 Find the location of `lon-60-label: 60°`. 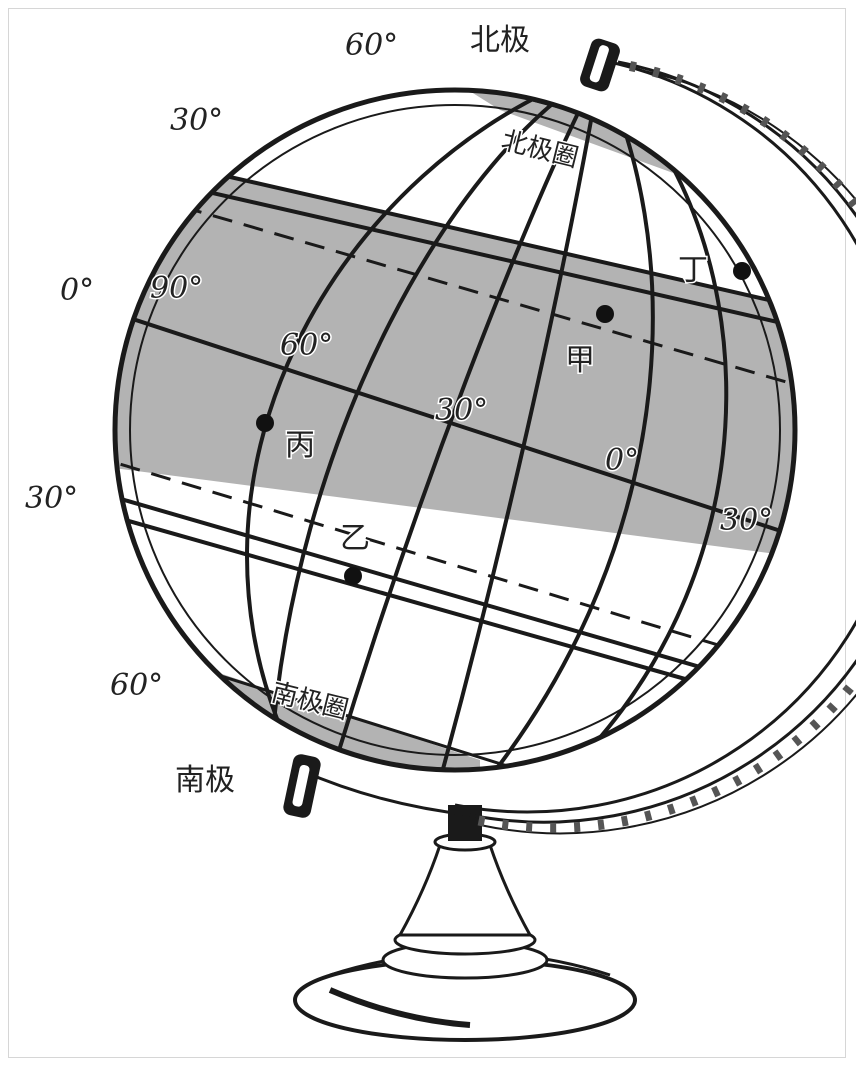

lon-60-label: 60° is located at coordinates (306, 345).